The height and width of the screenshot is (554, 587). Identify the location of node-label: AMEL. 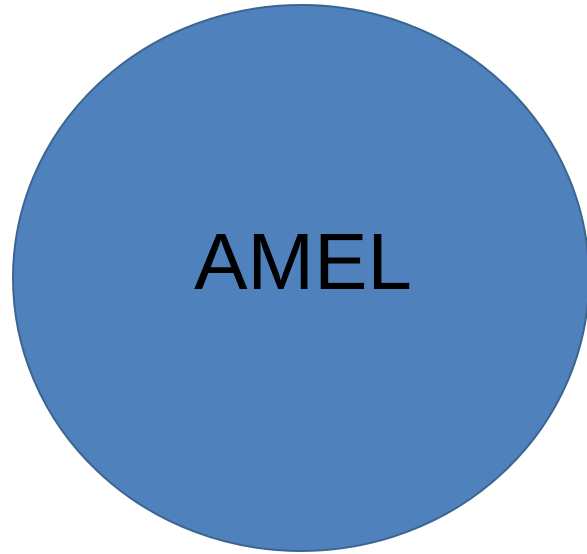
(303, 261).